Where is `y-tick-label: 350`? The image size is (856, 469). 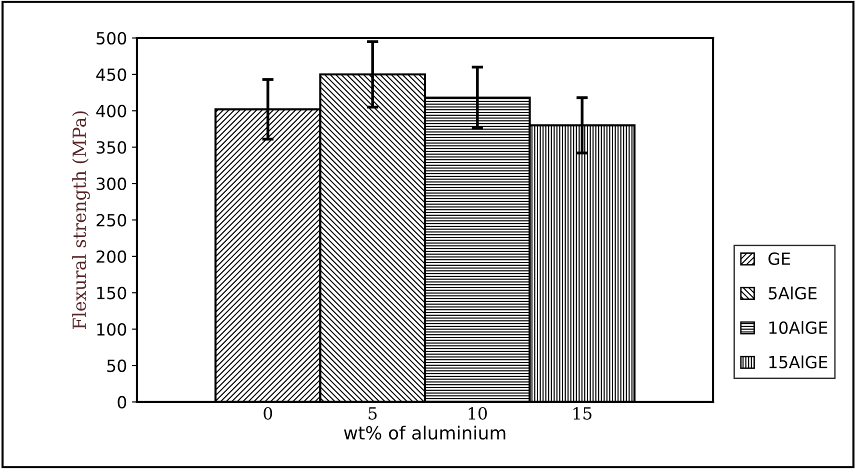
y-tick-label: 350 is located at coordinates (111, 147).